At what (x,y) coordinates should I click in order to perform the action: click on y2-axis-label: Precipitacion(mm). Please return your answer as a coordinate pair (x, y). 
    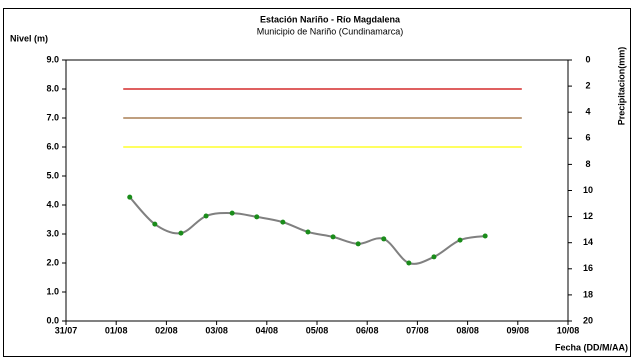
    Looking at the image, I should click on (621, 86).